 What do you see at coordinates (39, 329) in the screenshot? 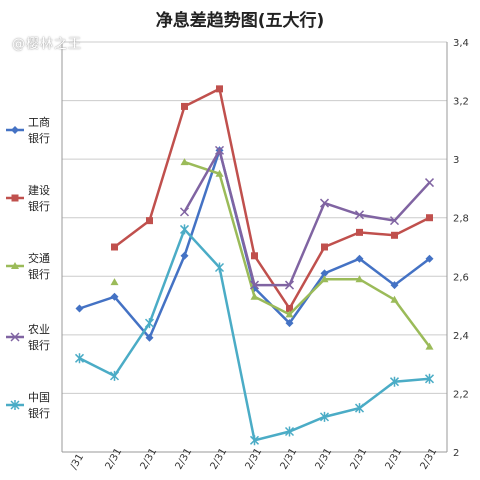
I see `legend-label: 农业` at bounding box center [39, 329].